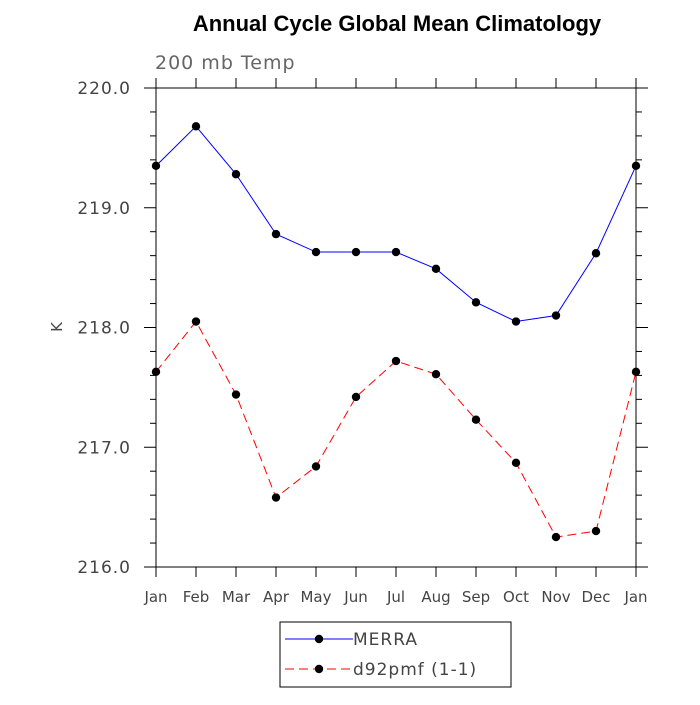 This screenshot has width=700, height=705. I want to click on x-tick-label: Feb, so click(196, 597).